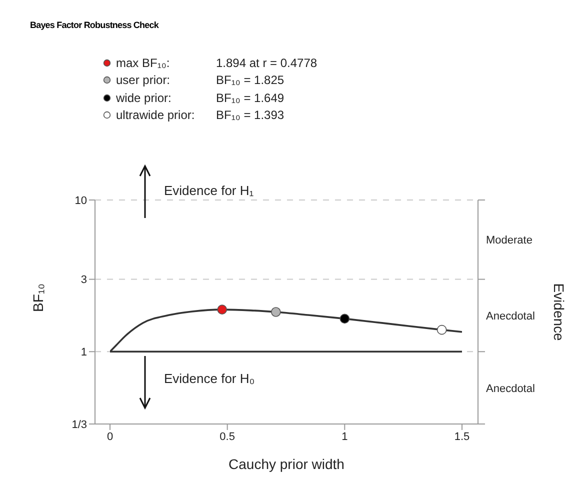  What do you see at coordinates (559, 312) in the screenshot?
I see `text: Evidence` at bounding box center [559, 312].